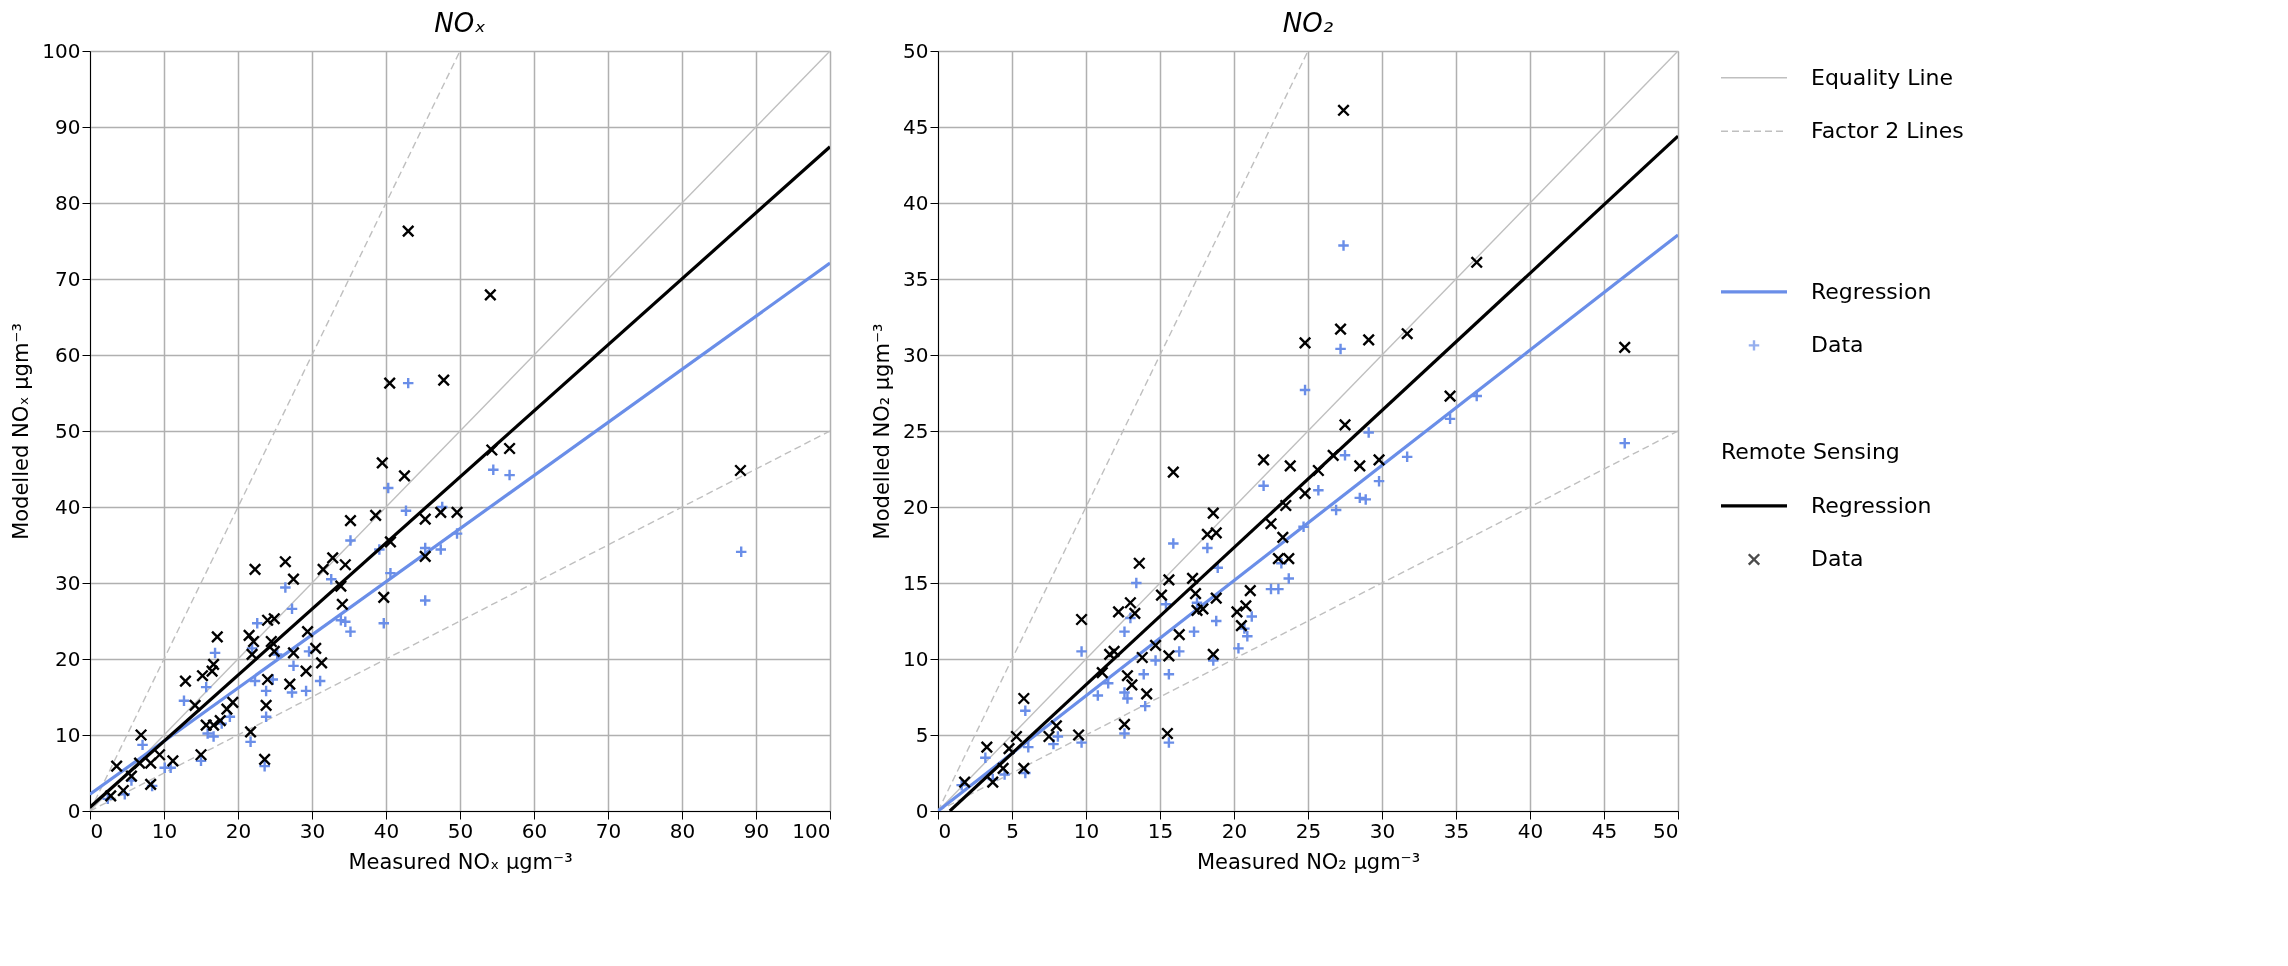  I want to click on y-tick-label: 70, so click(68, 278).